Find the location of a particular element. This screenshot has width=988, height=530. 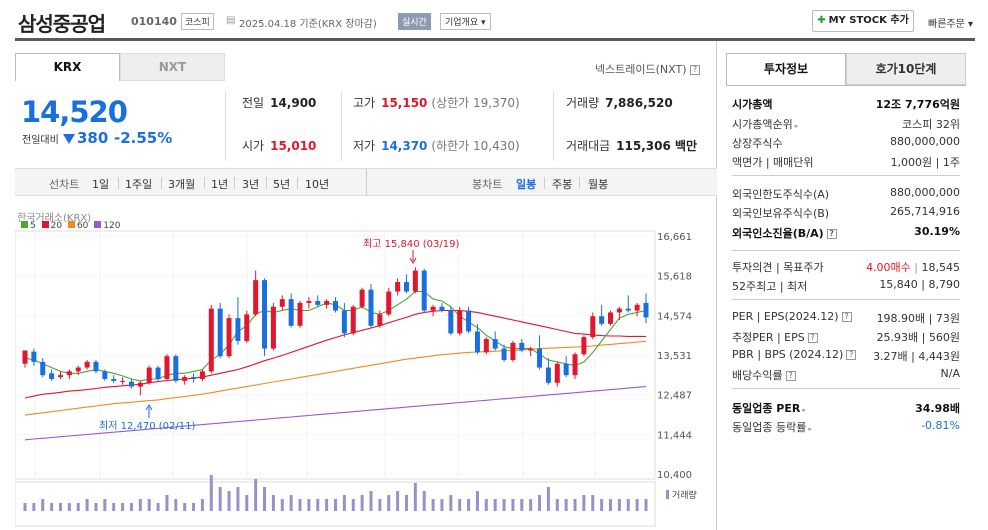

ma-legend: 5 20 60 120 is located at coordinates (69, 226).